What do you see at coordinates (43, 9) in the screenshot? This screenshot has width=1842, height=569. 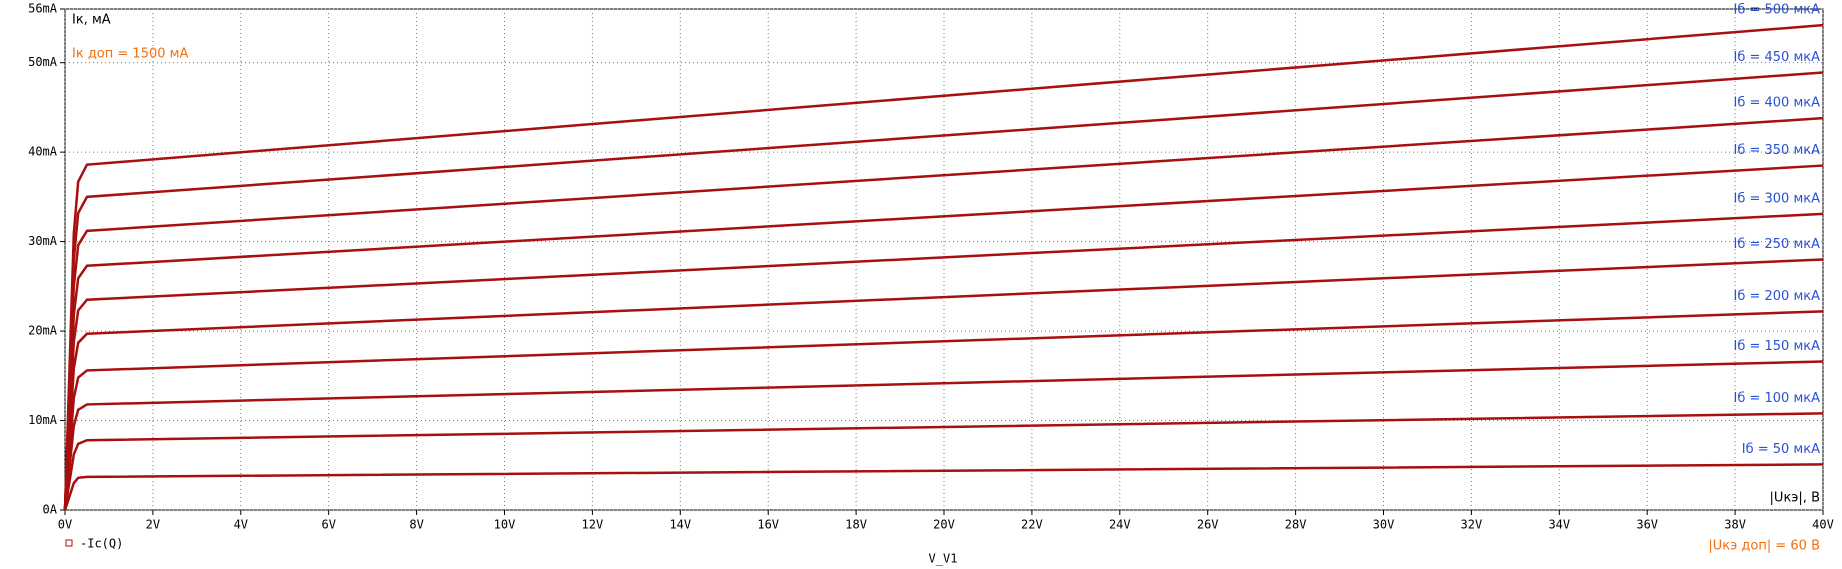 I see `y-tick-label: 56mA` at bounding box center [43, 9].